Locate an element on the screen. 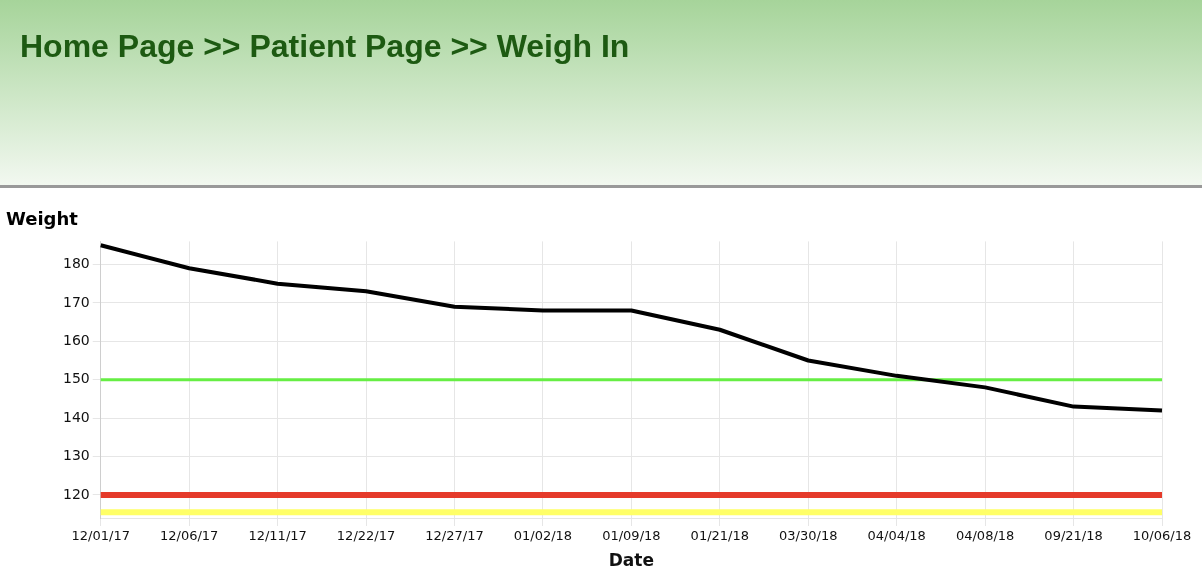  x-tick-label: 12/27/17 is located at coordinates (454, 536).